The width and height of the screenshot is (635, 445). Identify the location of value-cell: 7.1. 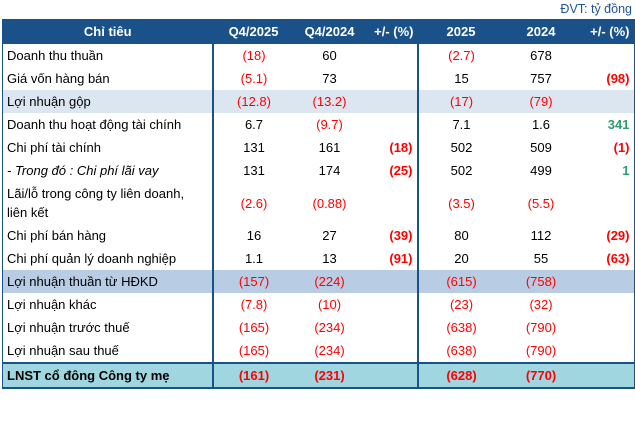
(460, 124).